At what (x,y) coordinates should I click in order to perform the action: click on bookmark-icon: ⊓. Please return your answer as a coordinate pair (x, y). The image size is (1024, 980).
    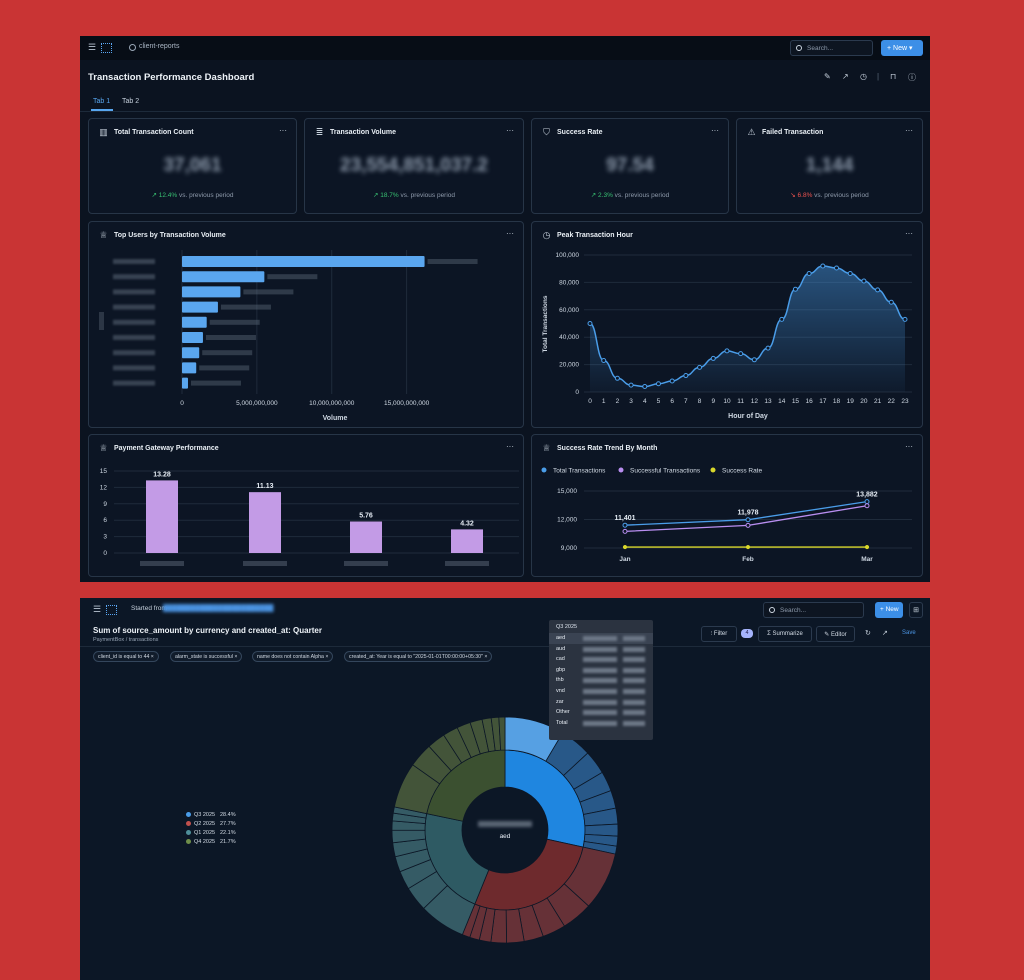
    Looking at the image, I should click on (893, 76).